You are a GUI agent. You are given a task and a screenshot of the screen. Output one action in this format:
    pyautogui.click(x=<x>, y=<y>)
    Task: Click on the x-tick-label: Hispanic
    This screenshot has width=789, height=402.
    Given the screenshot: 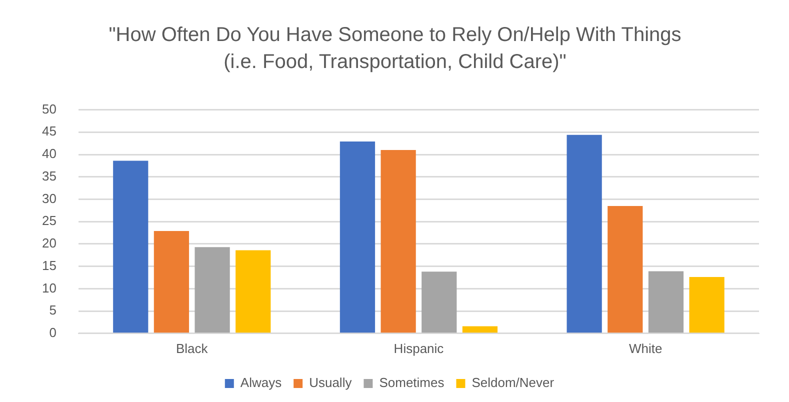 What is the action you would take?
    pyautogui.click(x=419, y=348)
    